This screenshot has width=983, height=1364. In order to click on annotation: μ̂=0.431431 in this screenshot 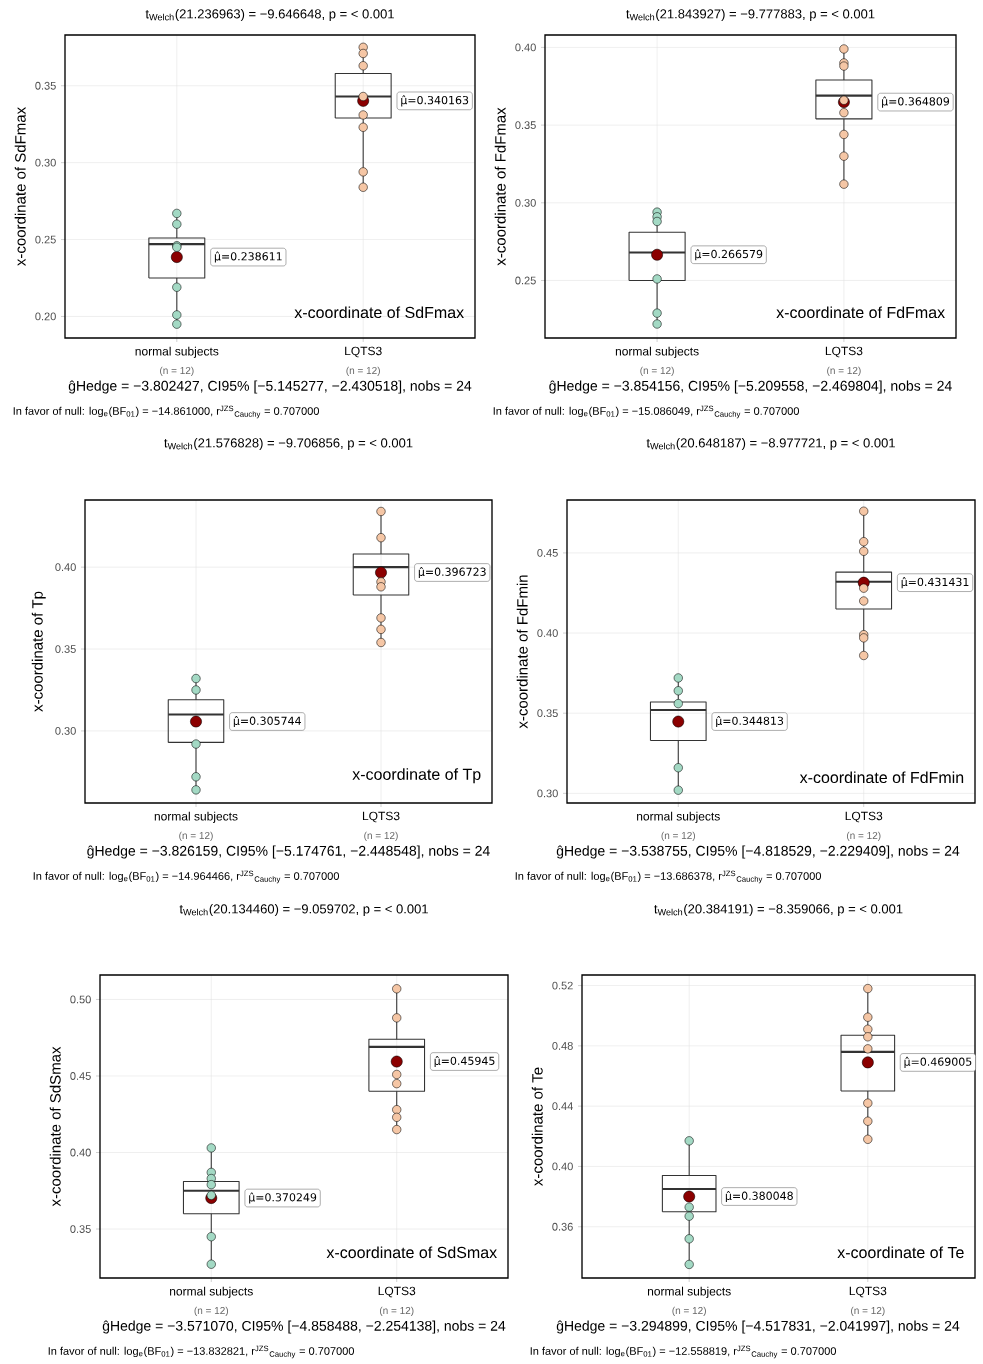, I will do `click(935, 583)`.